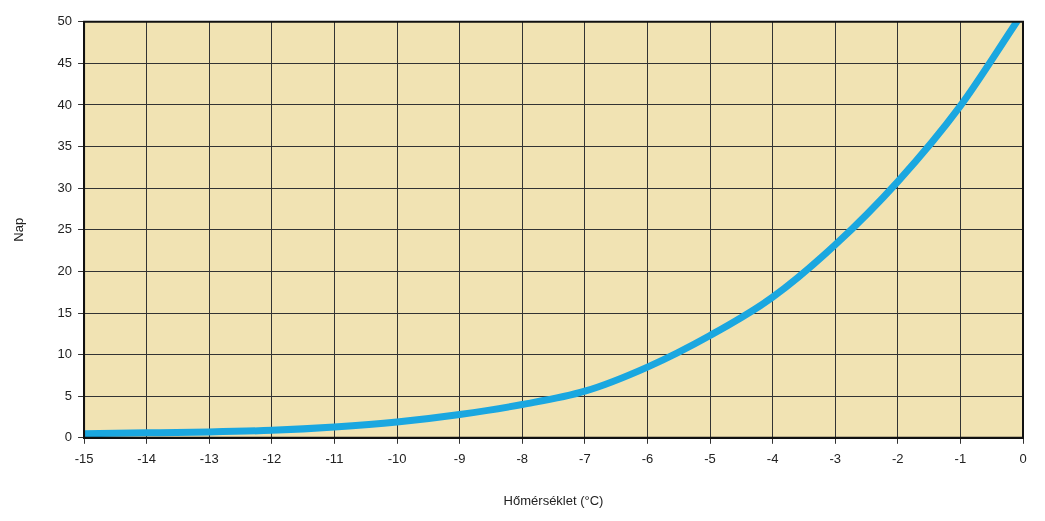 The width and height of the screenshot is (1045, 521). Describe the element at coordinates (553, 500) in the screenshot. I see `x-axis-title: Hőmérséklet (°C)` at that location.